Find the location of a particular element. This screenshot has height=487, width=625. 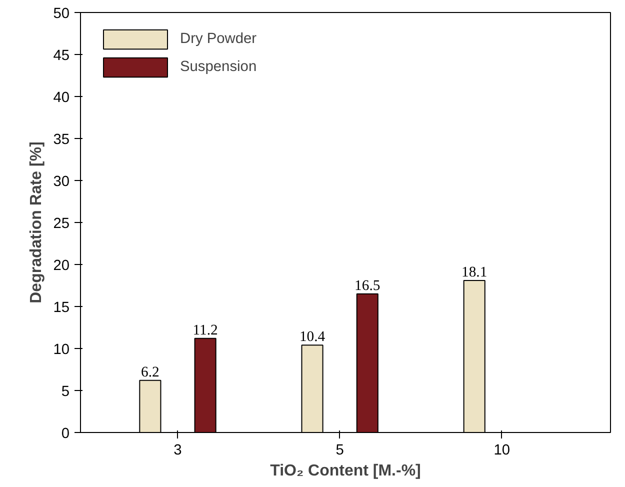

y-axis-title: Degradation Rate [%] is located at coordinates (37, 223).